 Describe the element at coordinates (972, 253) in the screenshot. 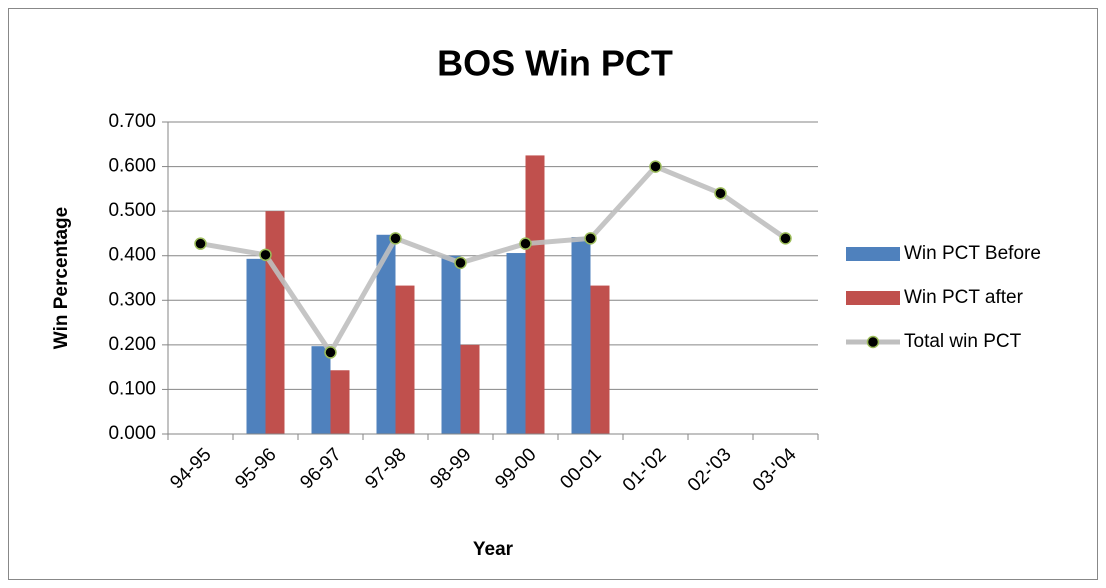

I see `legend-label: Win PCT Before` at that location.